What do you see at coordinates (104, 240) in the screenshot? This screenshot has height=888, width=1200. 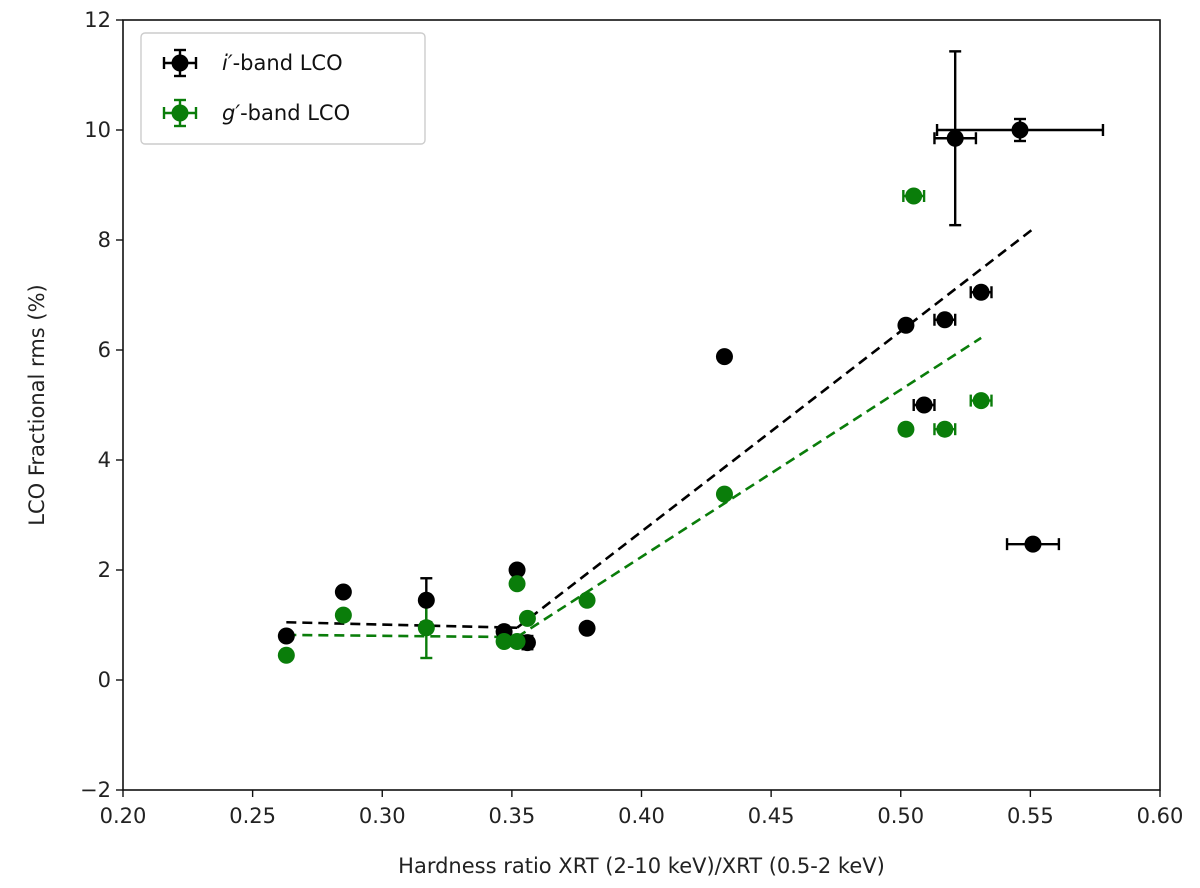 I see `y-tick-label: 8` at bounding box center [104, 240].